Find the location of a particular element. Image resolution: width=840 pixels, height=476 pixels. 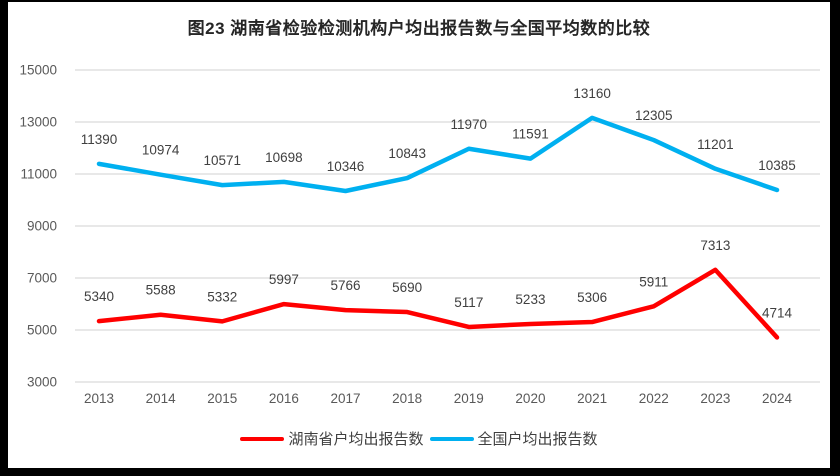

data-label: 5332 is located at coordinates (222, 296).